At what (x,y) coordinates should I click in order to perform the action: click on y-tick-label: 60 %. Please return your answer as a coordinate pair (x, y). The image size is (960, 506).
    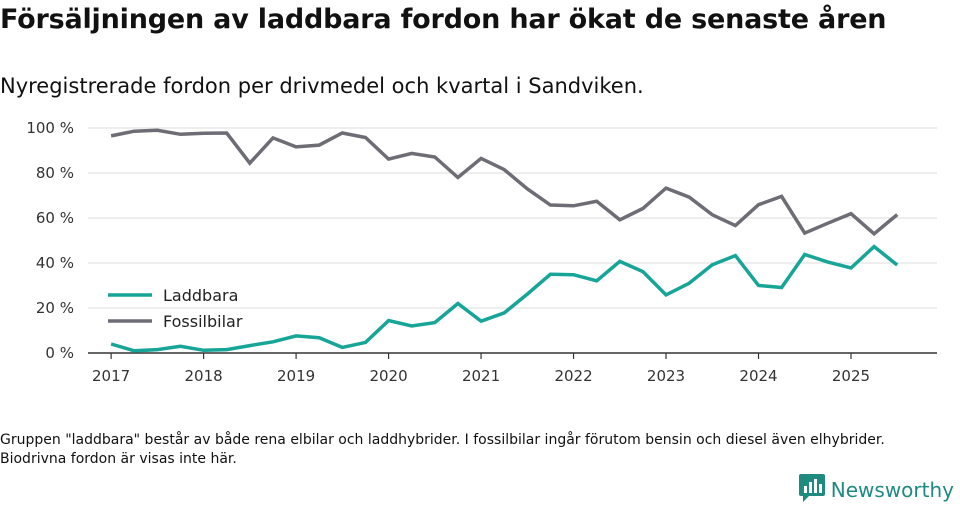
    Looking at the image, I should click on (55, 218).